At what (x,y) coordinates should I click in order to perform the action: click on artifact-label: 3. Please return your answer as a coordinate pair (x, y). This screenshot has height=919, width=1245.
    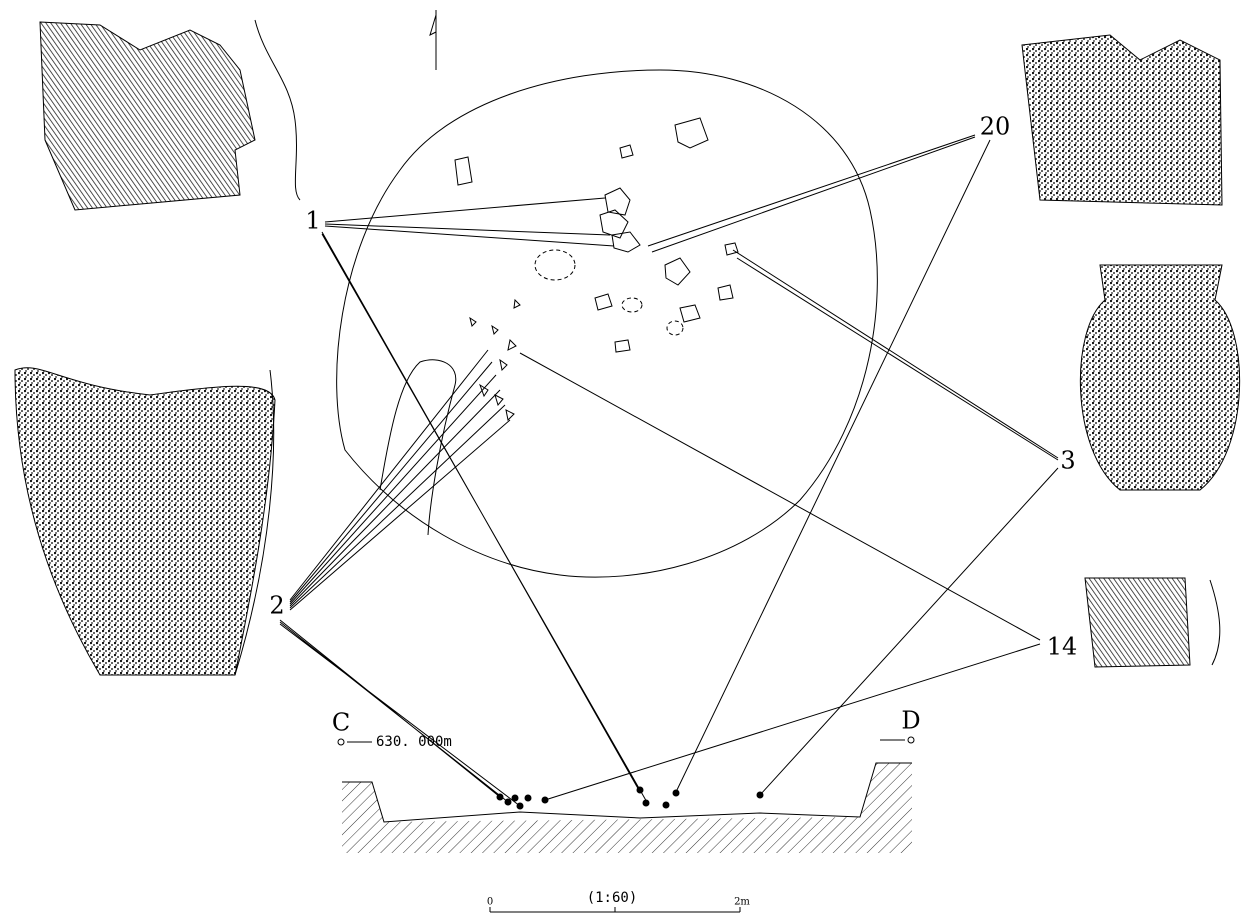
    Looking at the image, I should click on (1067, 461).